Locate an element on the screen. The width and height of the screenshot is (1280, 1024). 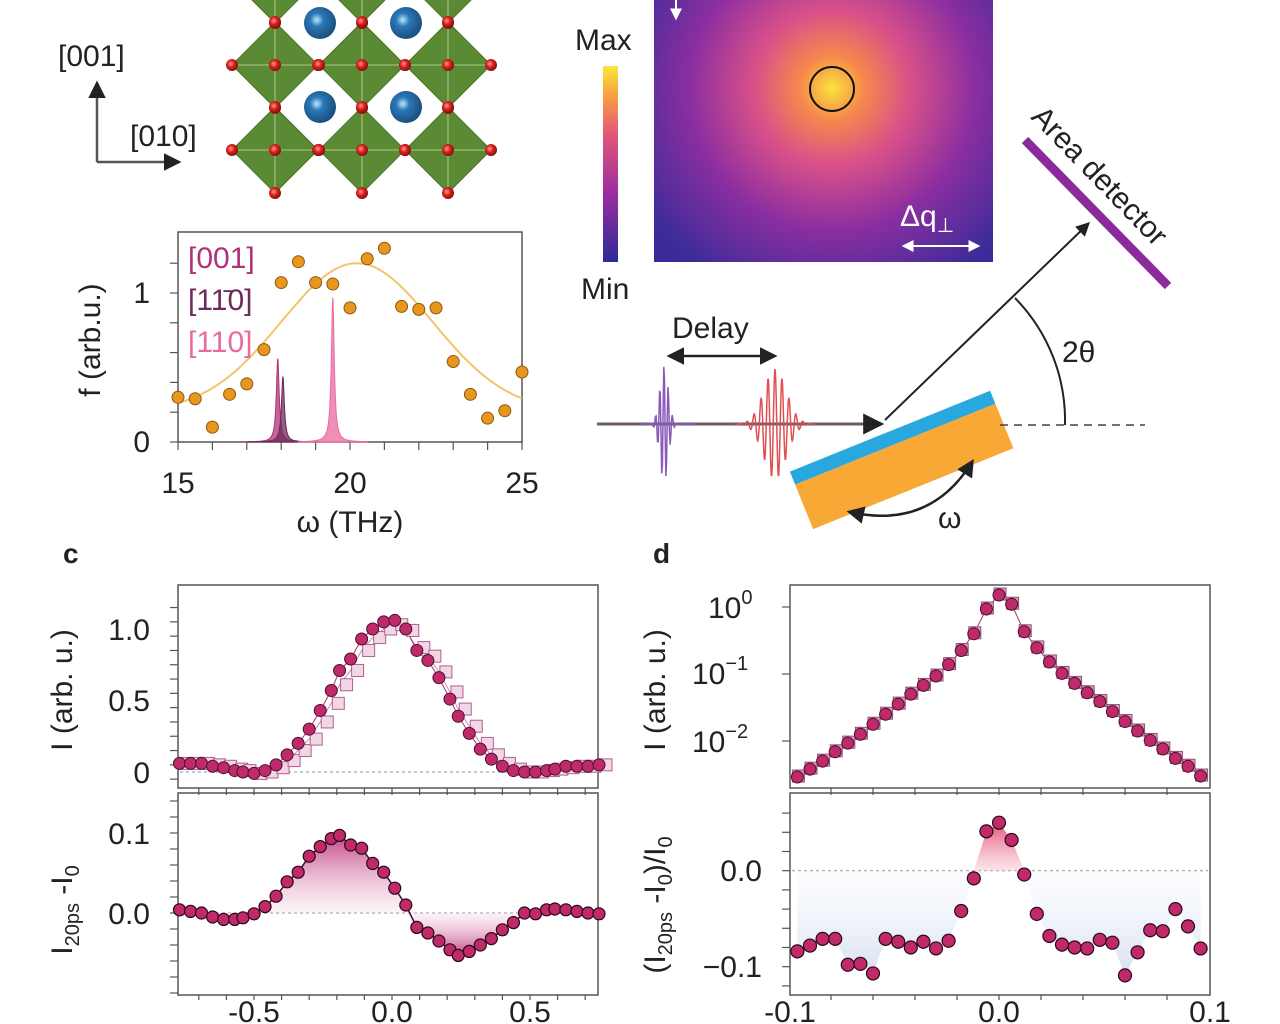
y-axis-label-bottom: I20ps -I0 is located at coordinates (65, 910).